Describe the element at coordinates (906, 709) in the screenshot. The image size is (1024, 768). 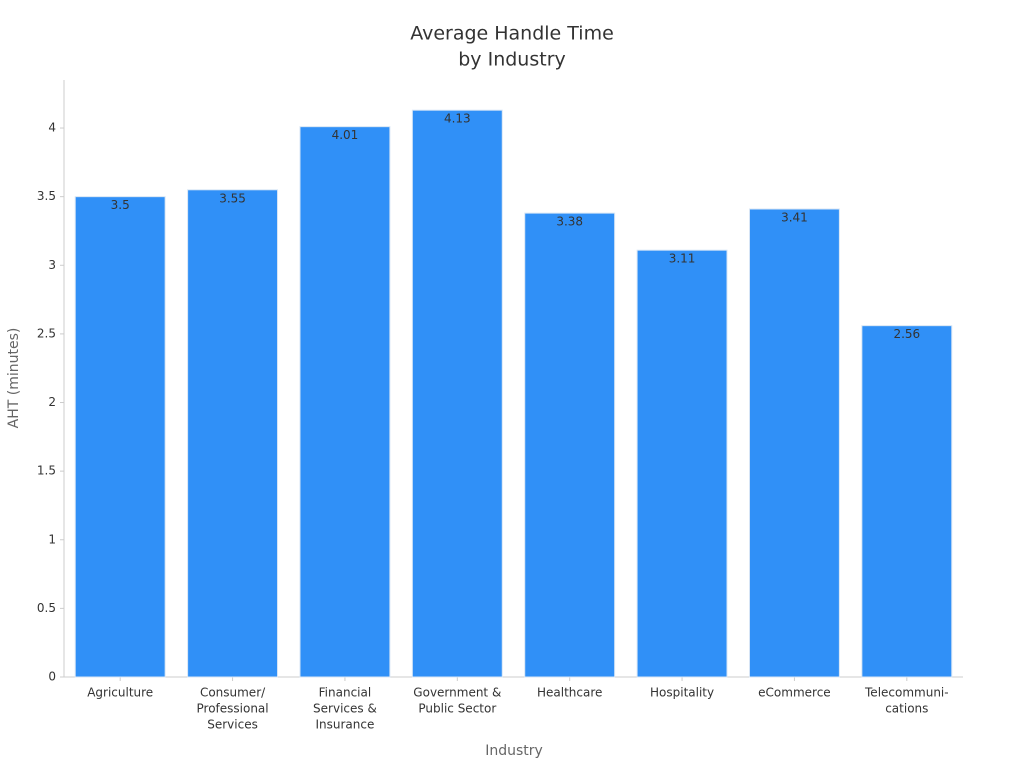
I see `x-tick-label: cations` at that location.